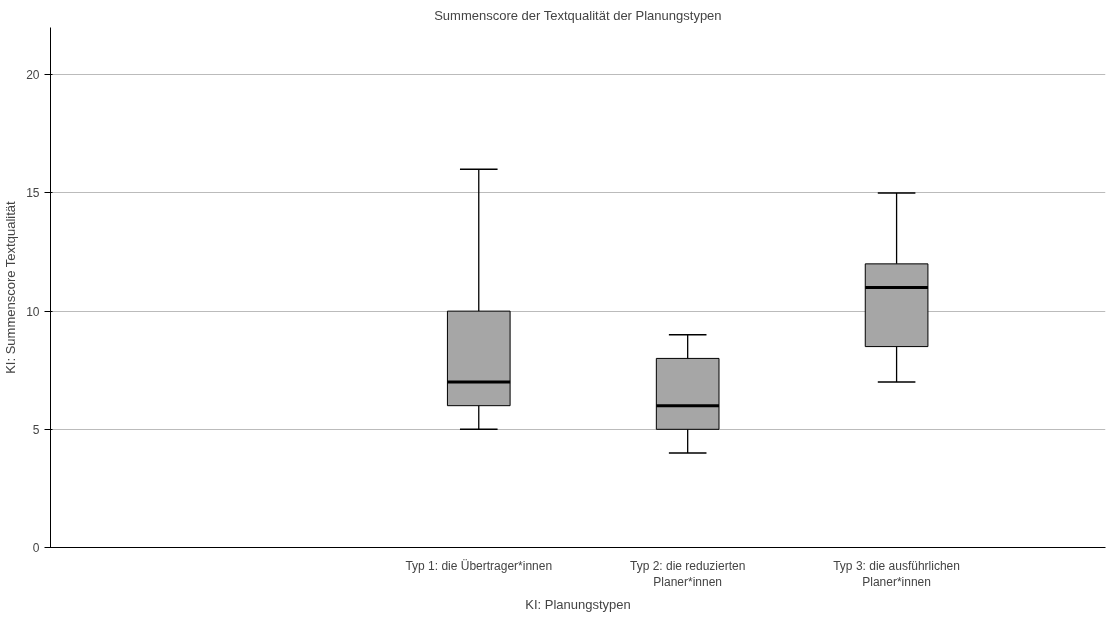 The width and height of the screenshot is (1119, 623). I want to click on x-tick-label: Typ 3: die ausführlichen Planer*innen, so click(896, 574).